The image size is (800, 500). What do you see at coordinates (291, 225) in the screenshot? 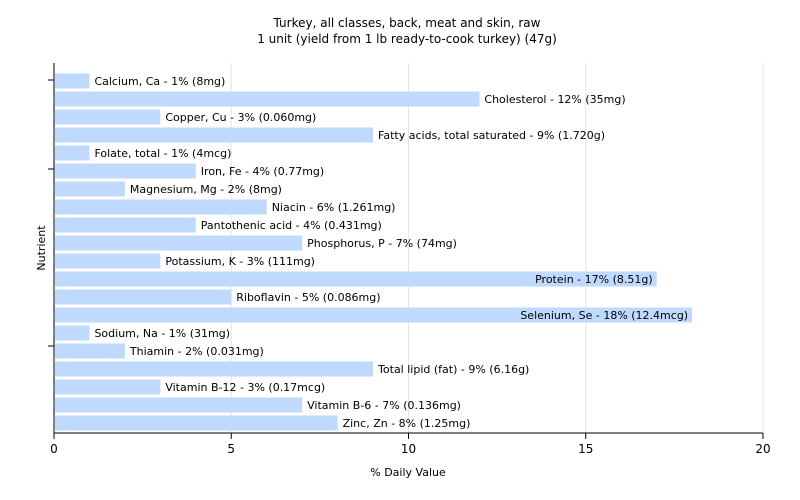
I see `bar-label: Pantothenic acid - 4% (0.431mg)` at bounding box center [291, 225].